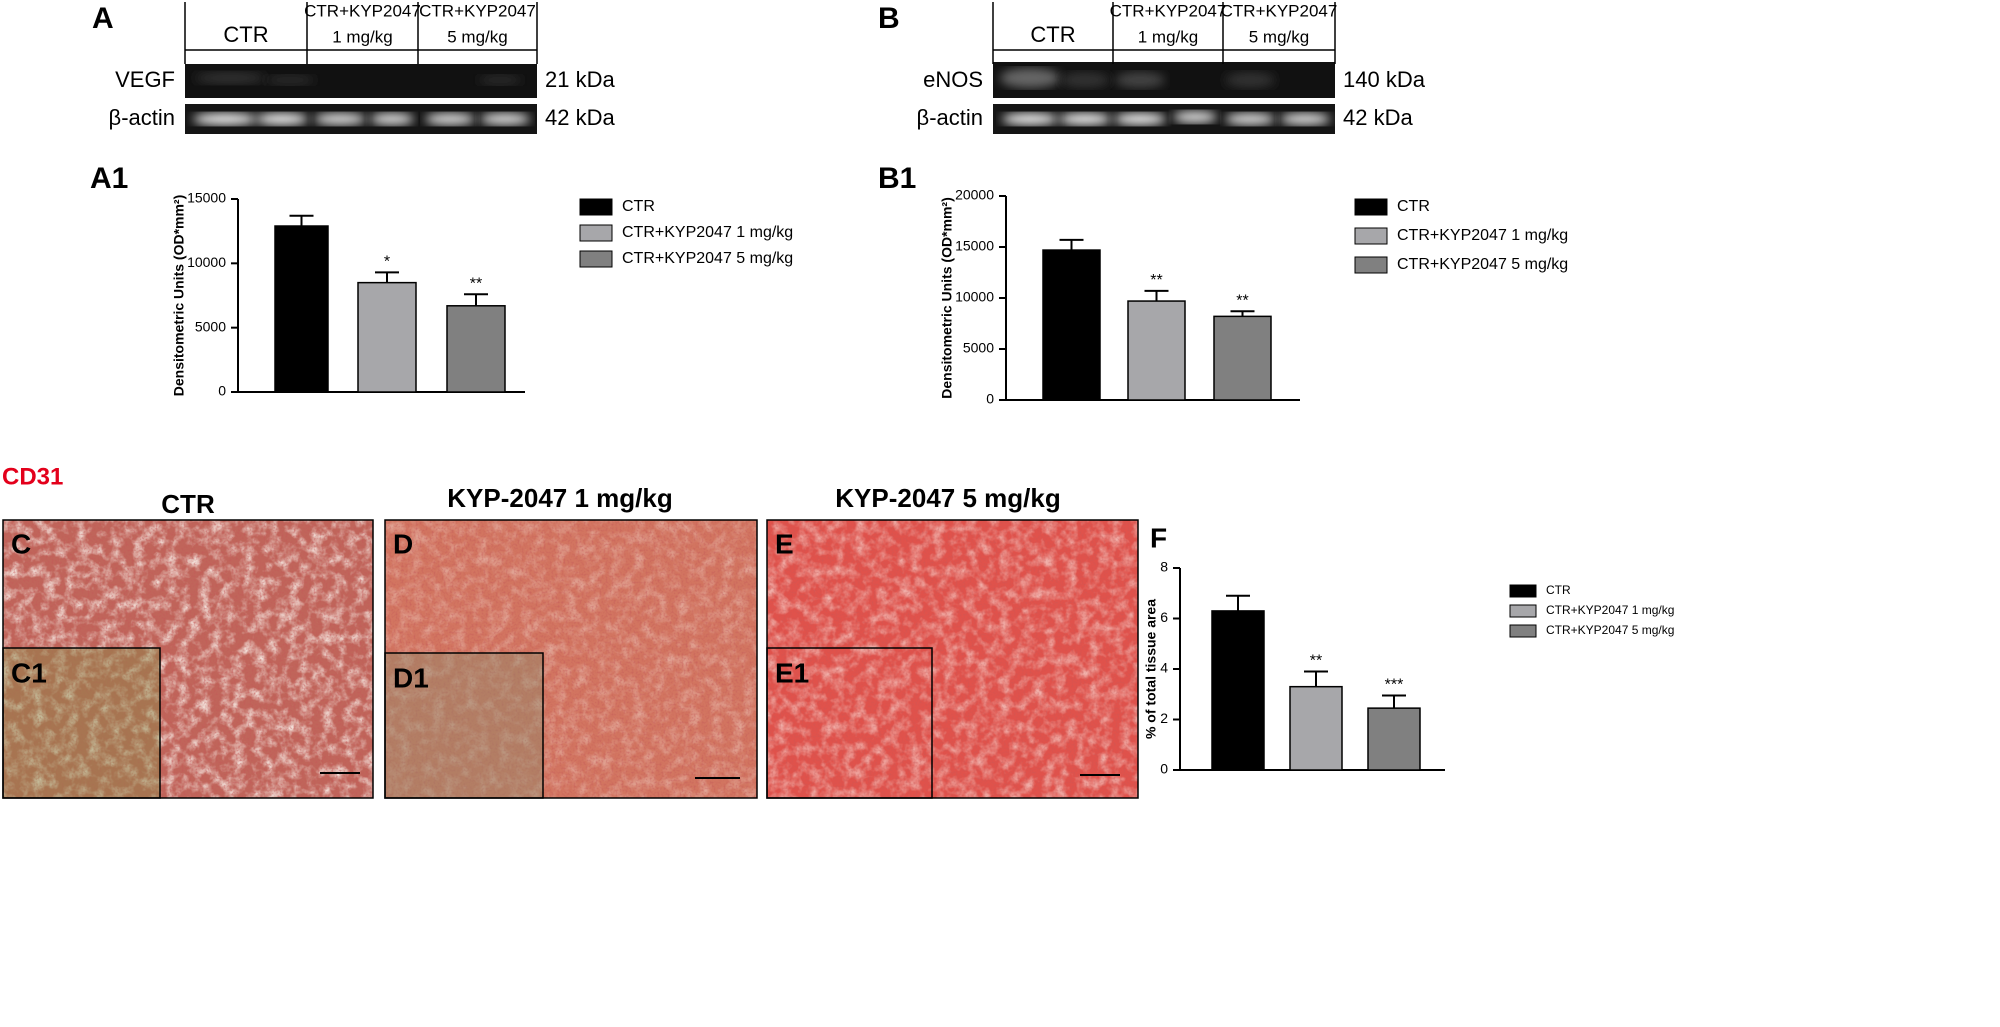 The image size is (2000, 1027). I want to click on inset-label: C1, so click(29, 672).